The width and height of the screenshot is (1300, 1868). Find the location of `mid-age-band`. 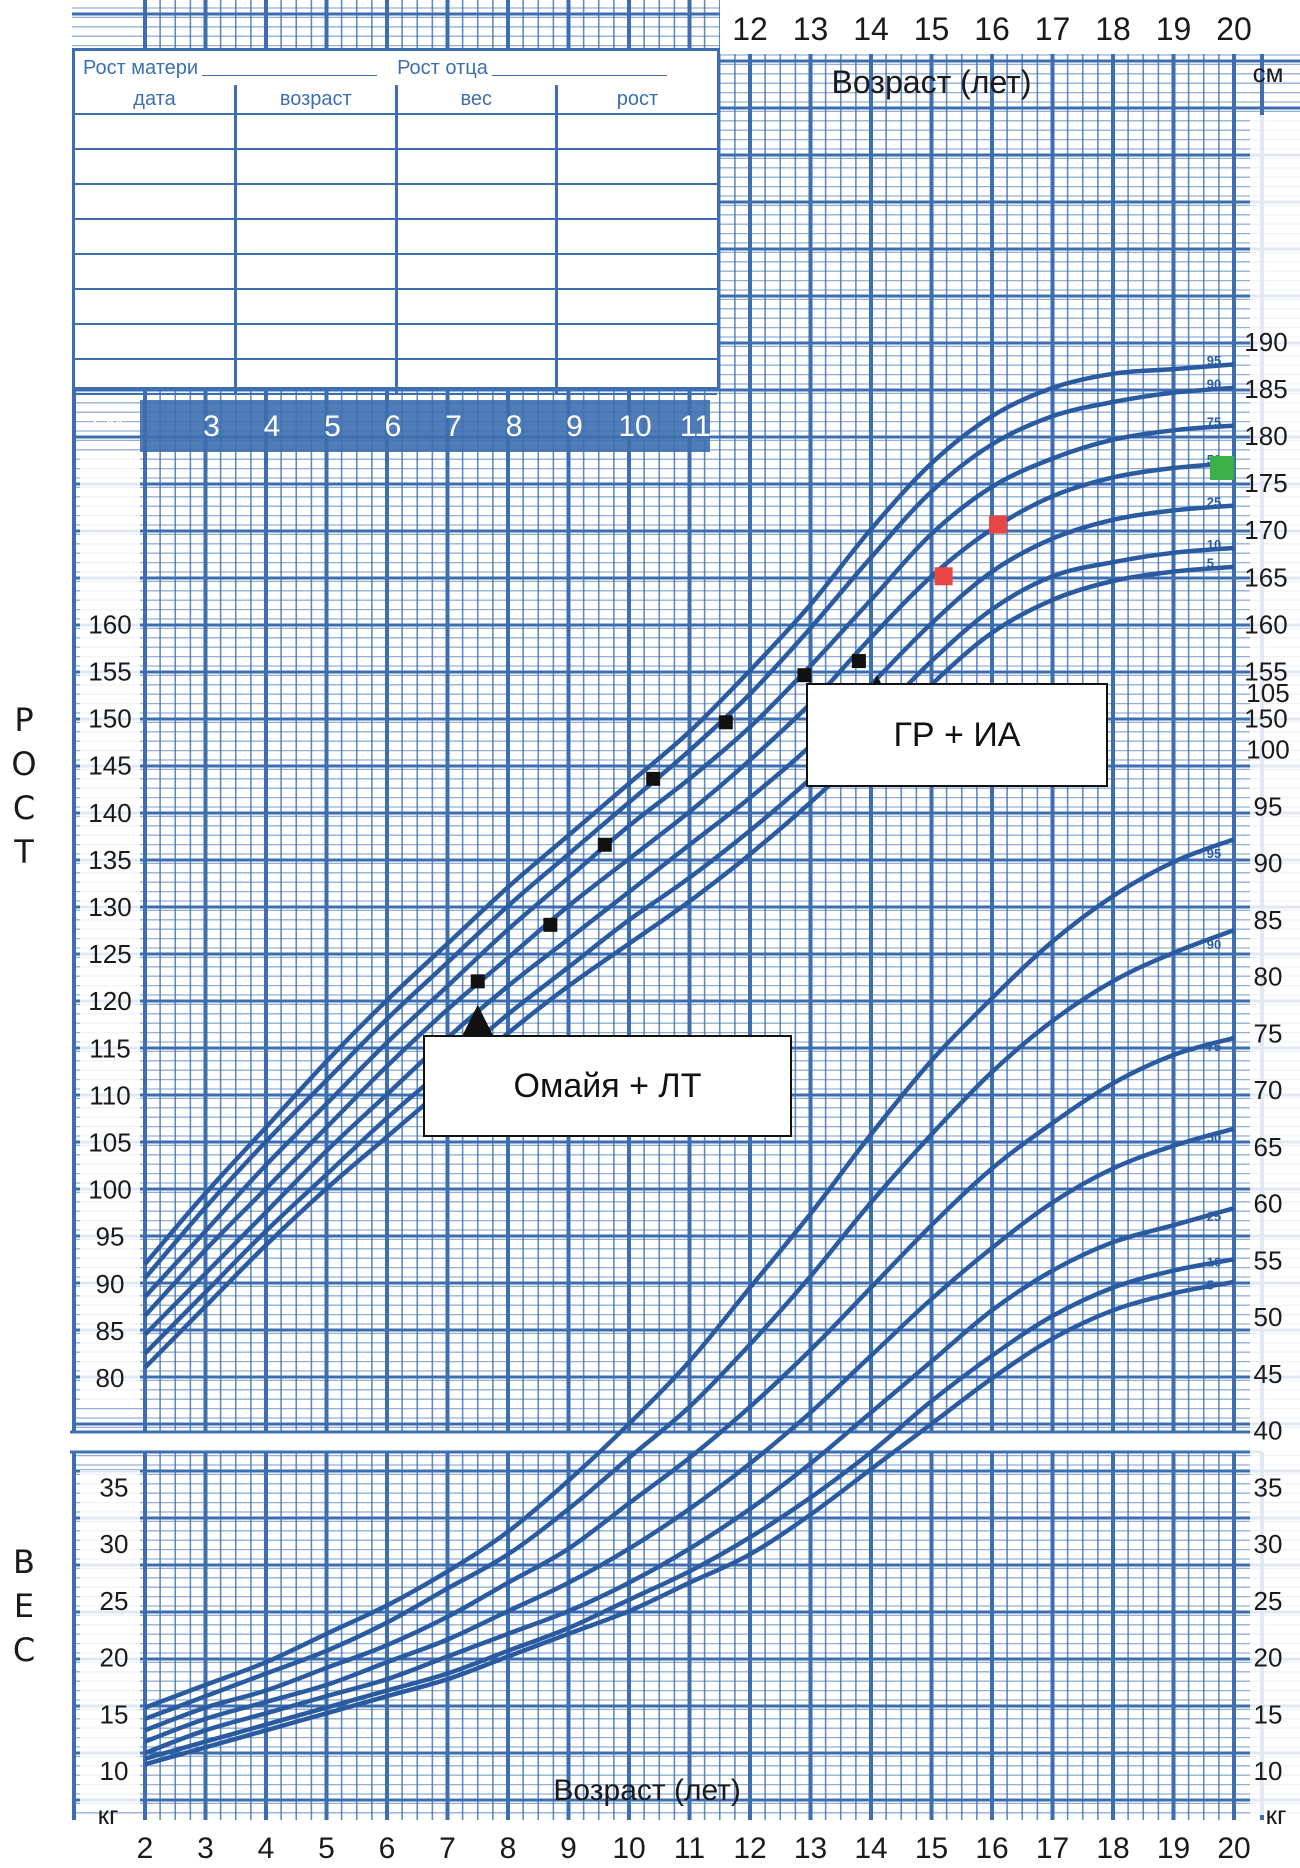

mid-age-band is located at coordinates (425, 426).